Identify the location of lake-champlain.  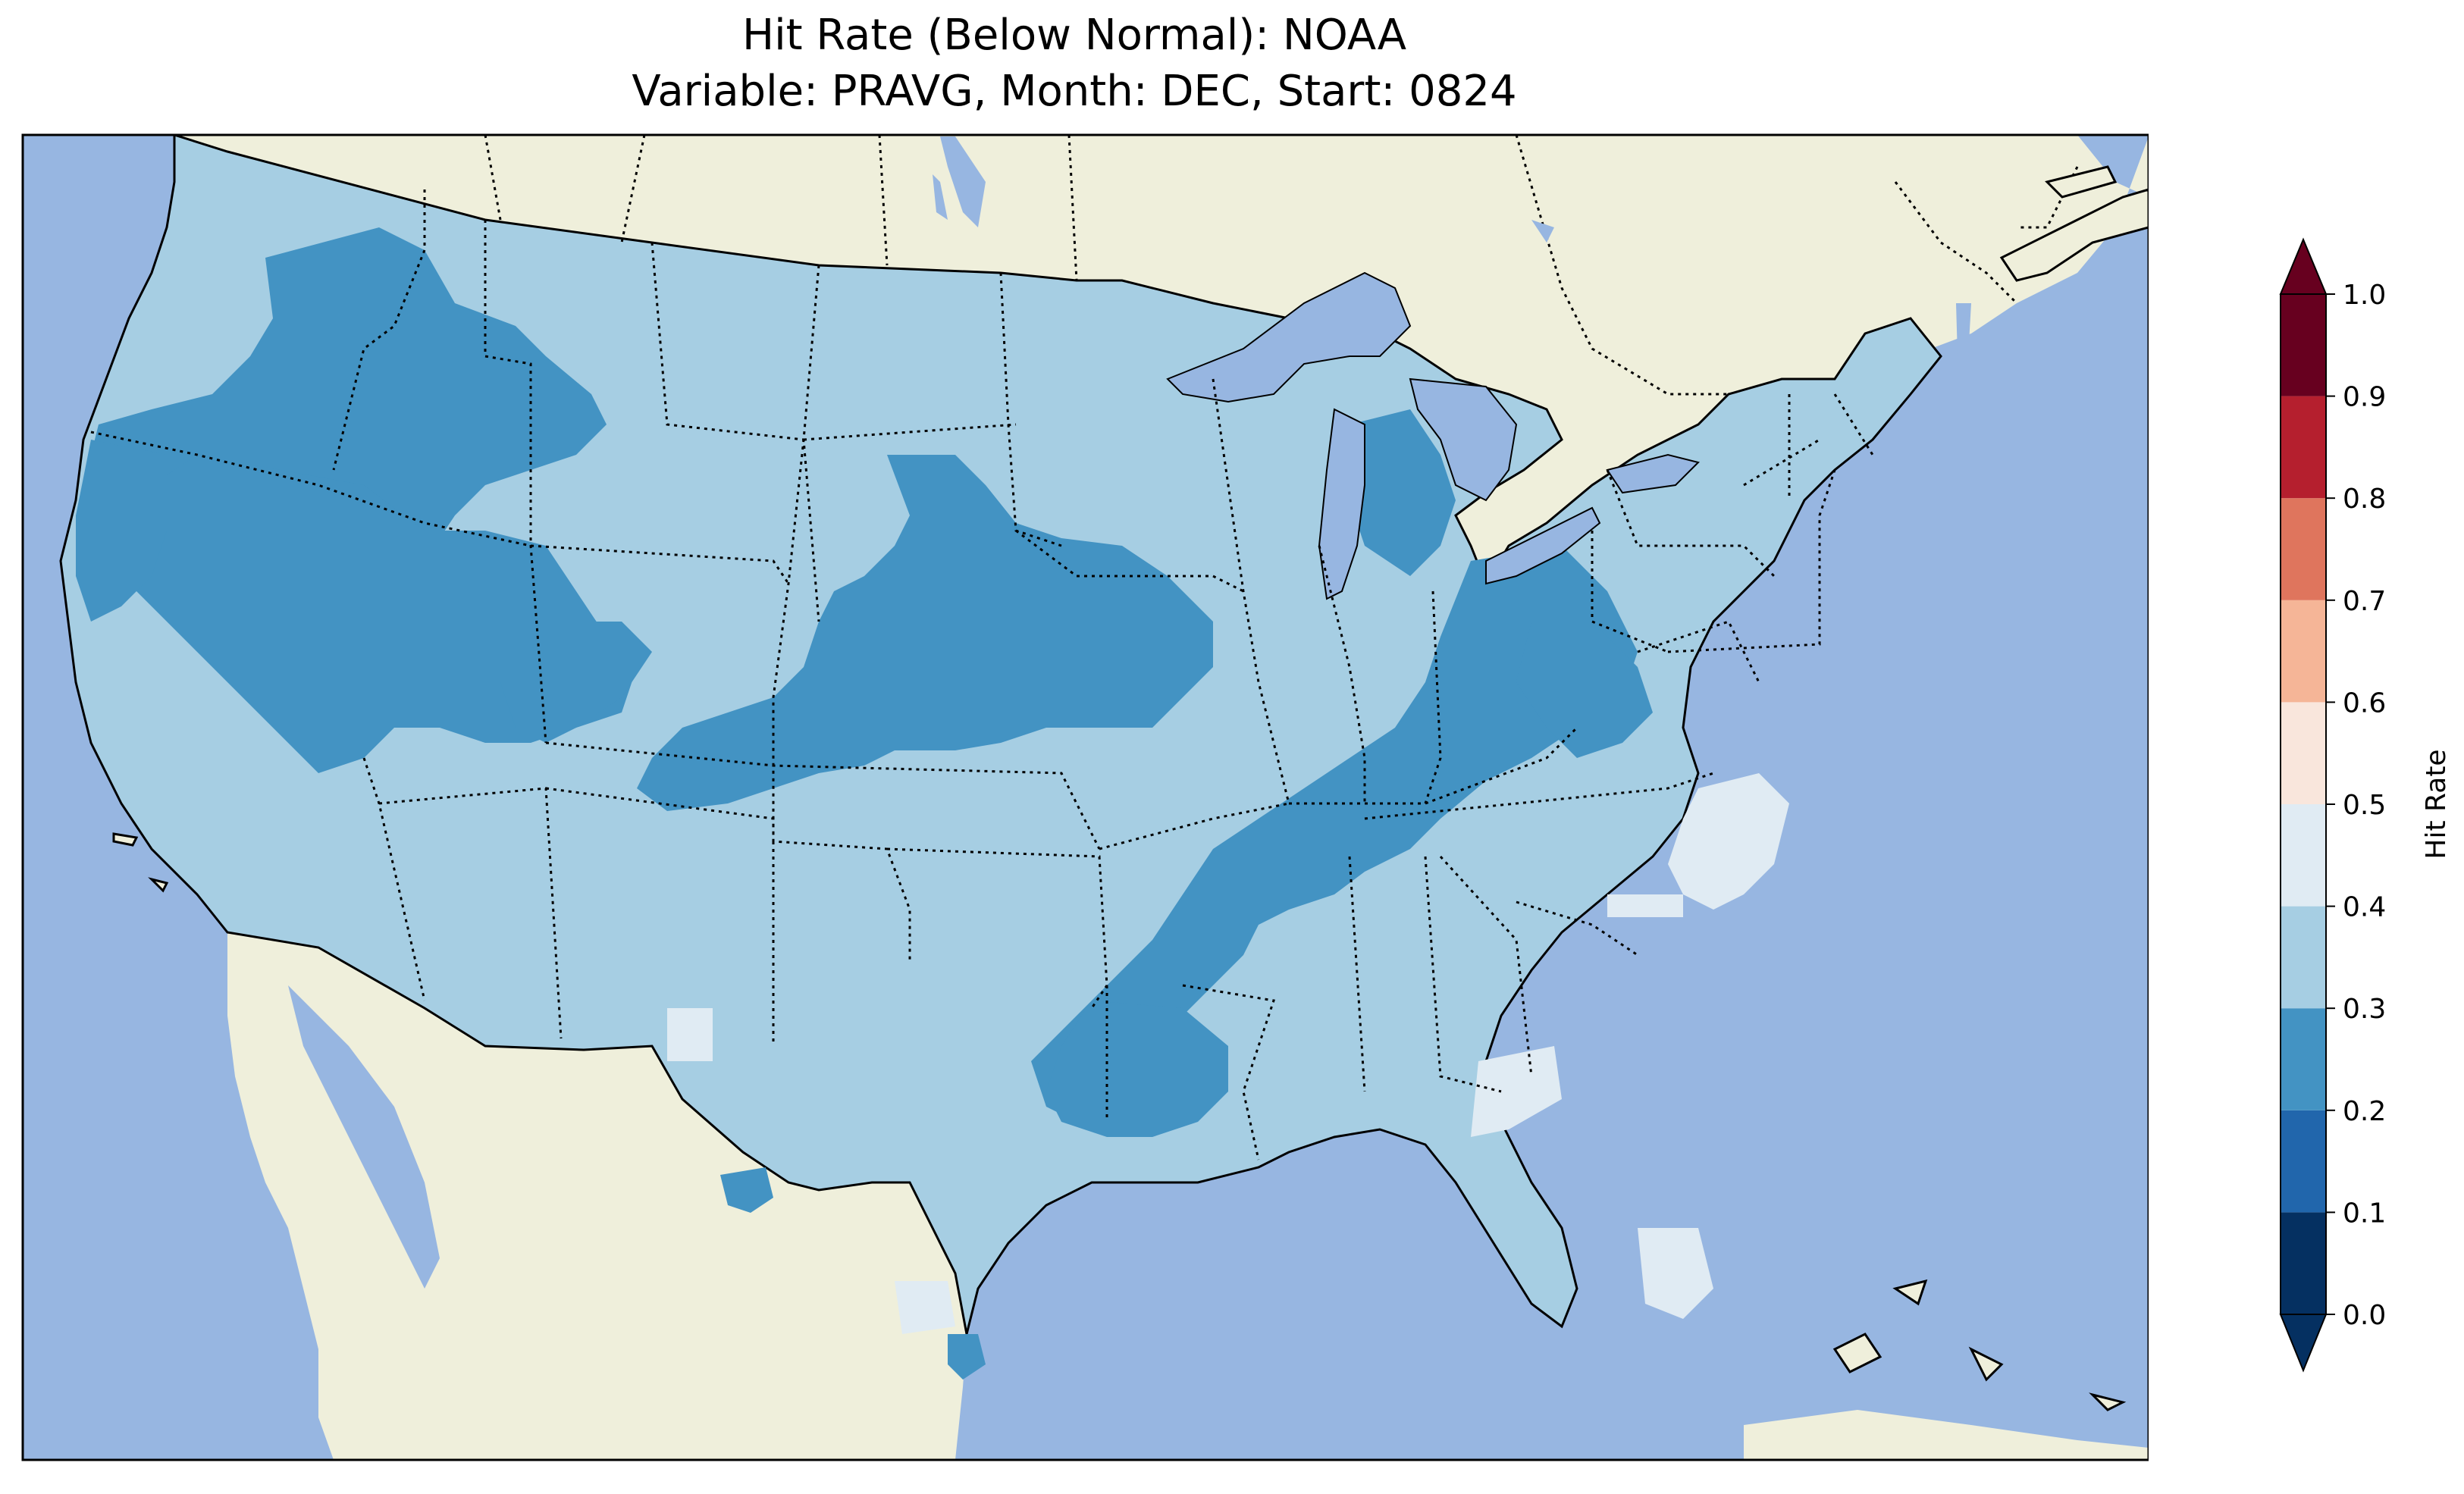
(1963, 329).